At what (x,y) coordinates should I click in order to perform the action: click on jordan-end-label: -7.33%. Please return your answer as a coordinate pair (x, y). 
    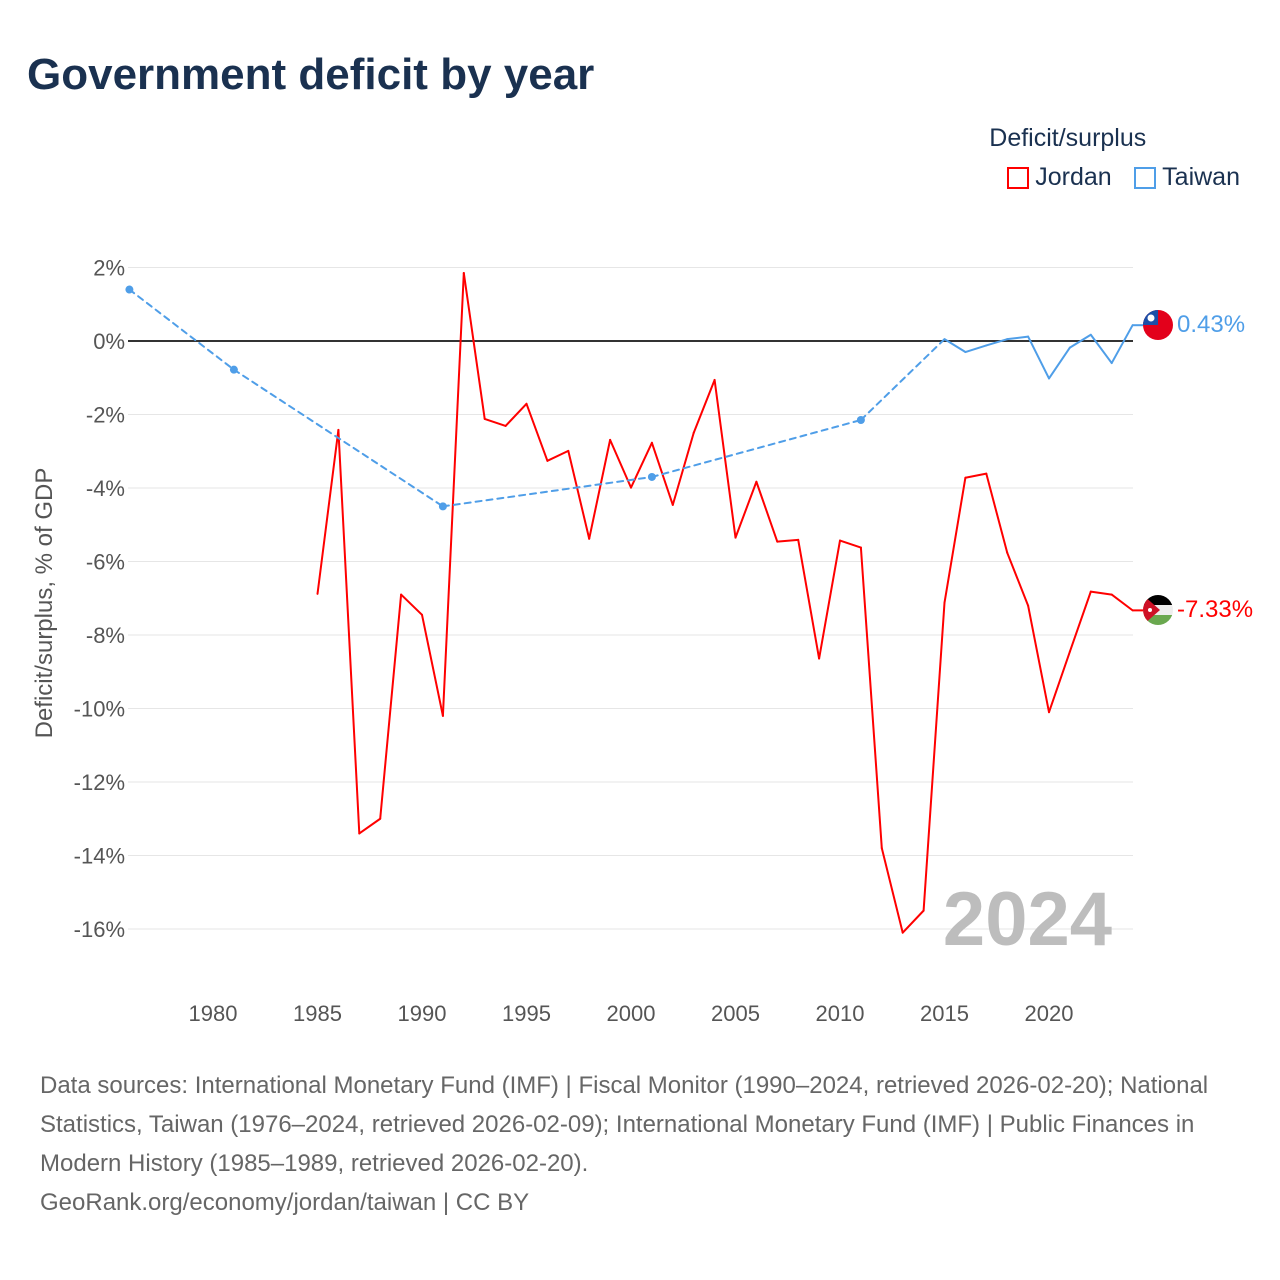
    Looking at the image, I should click on (1215, 609).